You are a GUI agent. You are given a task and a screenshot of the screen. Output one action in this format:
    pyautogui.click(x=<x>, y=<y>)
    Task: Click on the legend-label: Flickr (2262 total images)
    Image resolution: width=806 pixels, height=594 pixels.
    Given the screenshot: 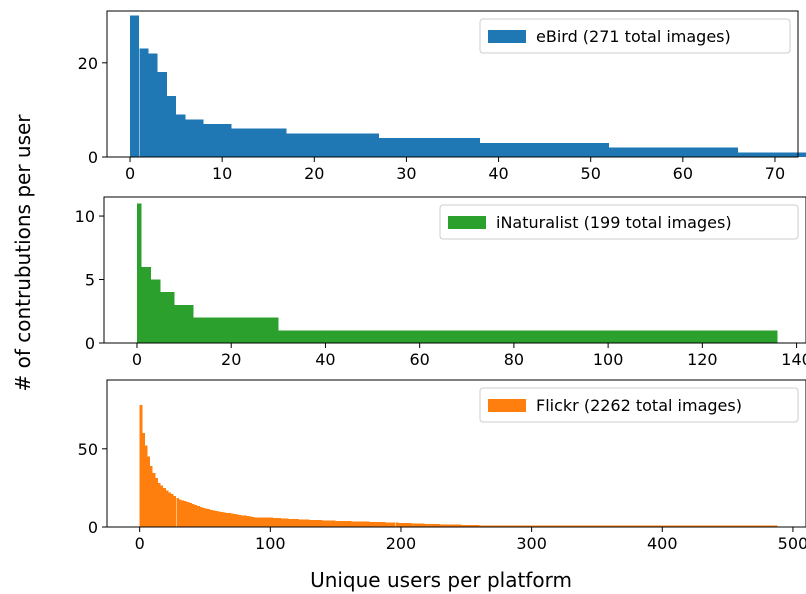 What is the action you would take?
    pyautogui.click(x=639, y=405)
    